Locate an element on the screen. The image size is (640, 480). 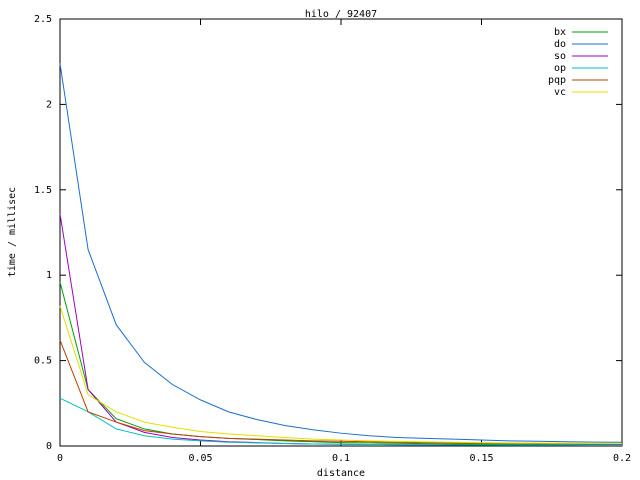
legend-label: so is located at coordinates (560, 56).